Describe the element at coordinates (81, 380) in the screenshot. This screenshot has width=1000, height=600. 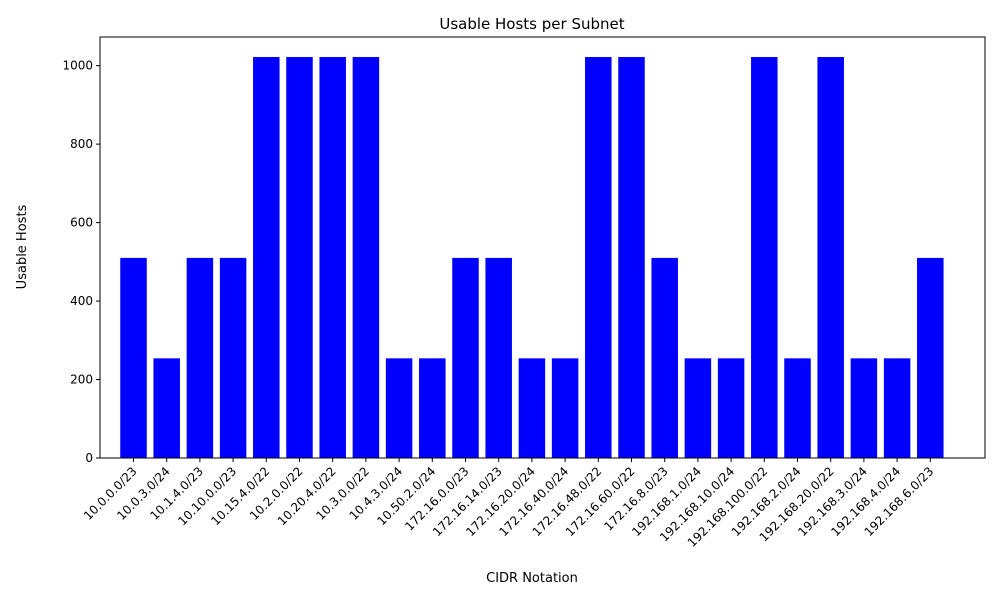
I see `y-tick-label: 200` at that location.